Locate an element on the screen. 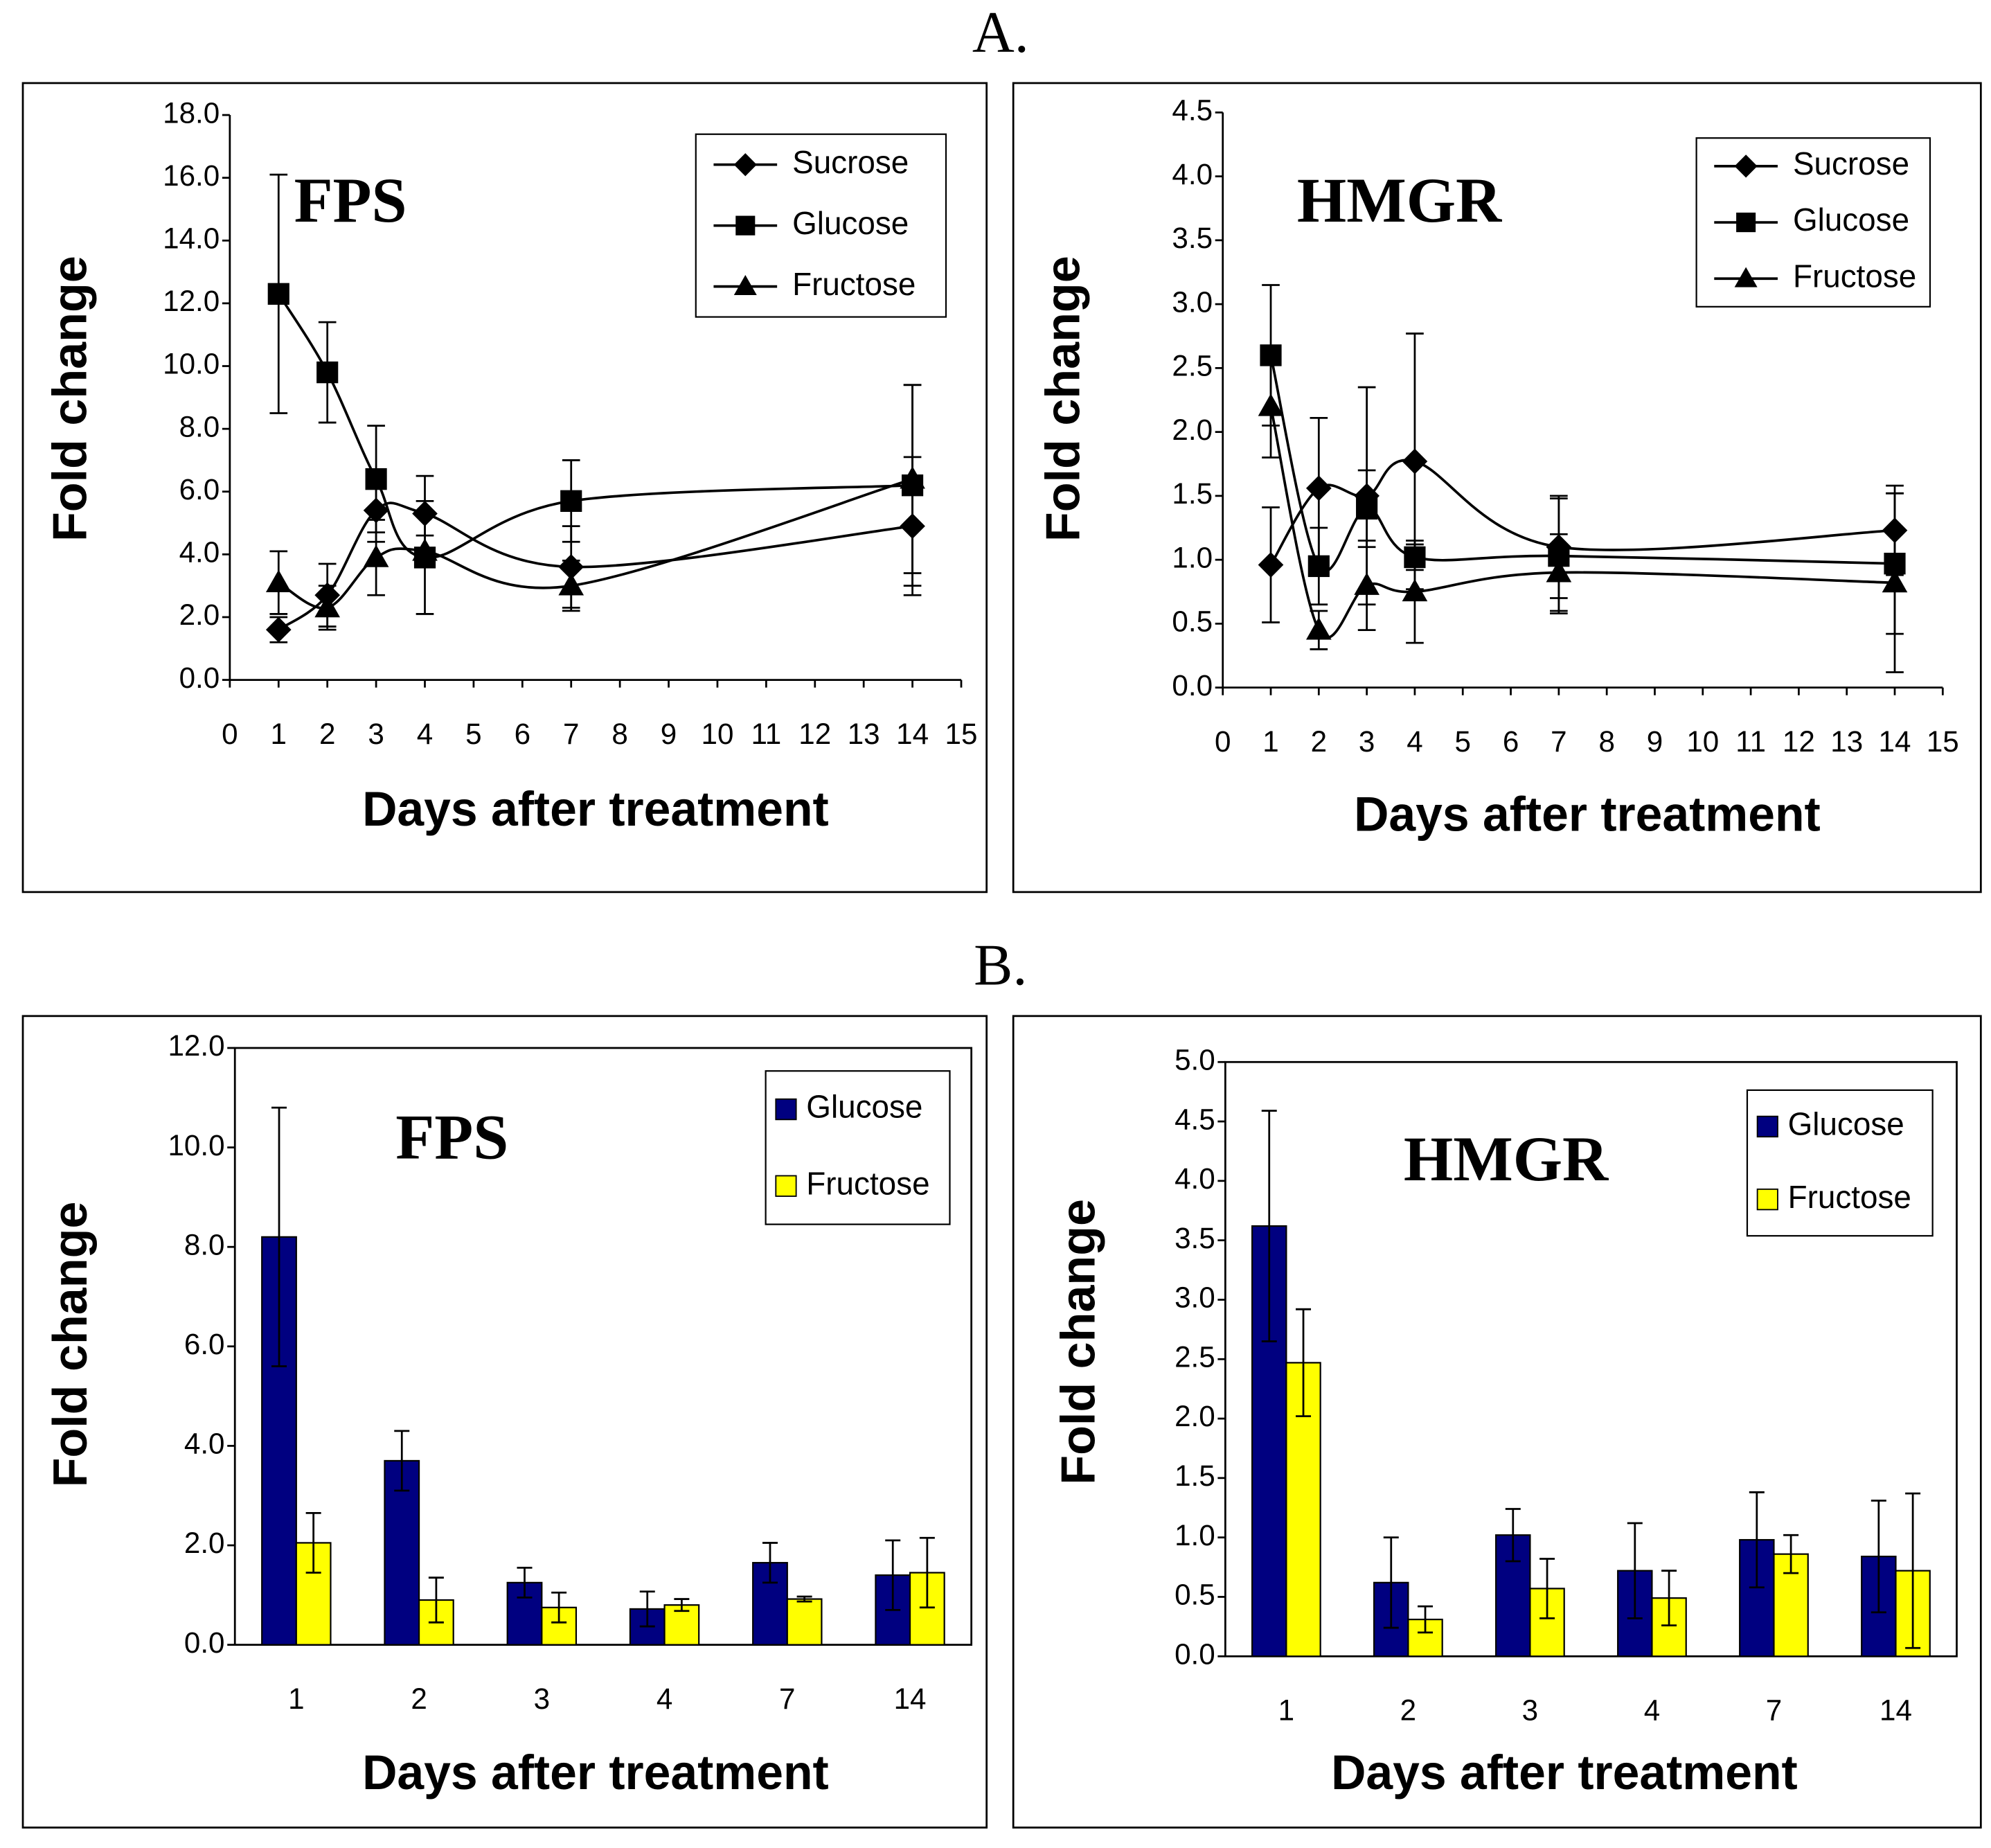 The width and height of the screenshot is (1991, 1848). y-tick-label: 18.0 is located at coordinates (191, 112).